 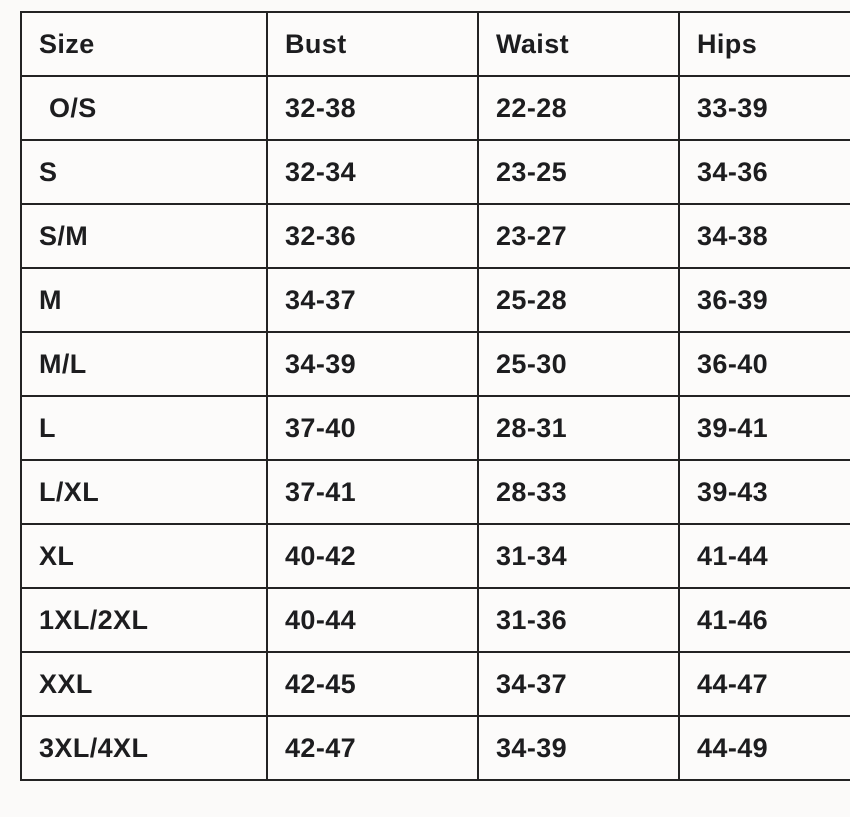 I want to click on cell-hips: 41-46, so click(x=764, y=620).